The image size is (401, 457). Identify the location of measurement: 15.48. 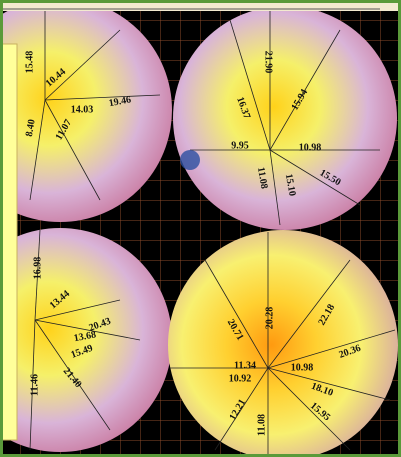
(29, 62).